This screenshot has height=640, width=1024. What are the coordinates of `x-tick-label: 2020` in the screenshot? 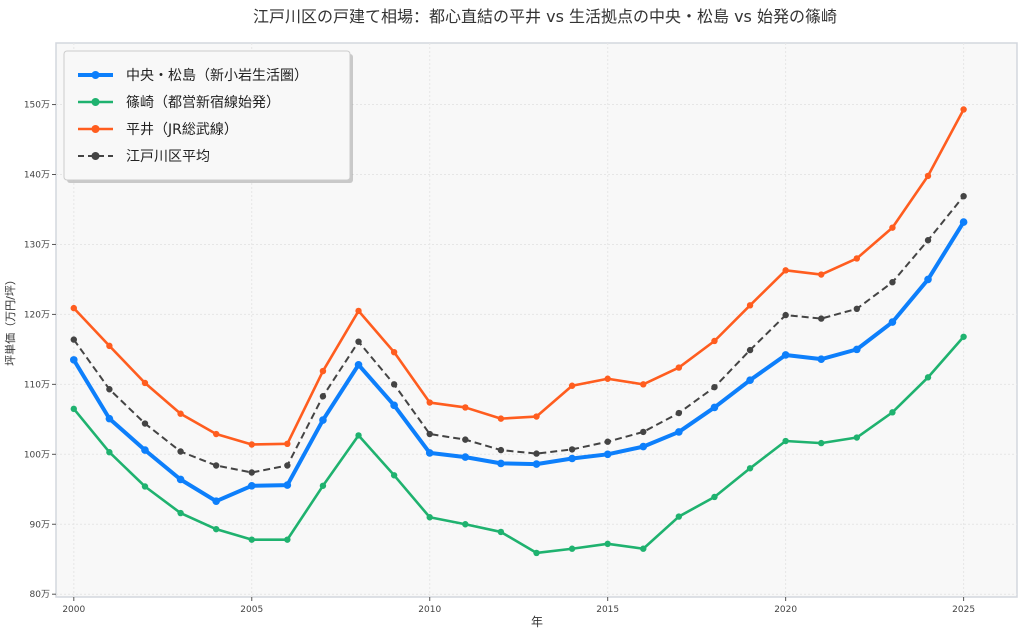 It's located at (785, 610).